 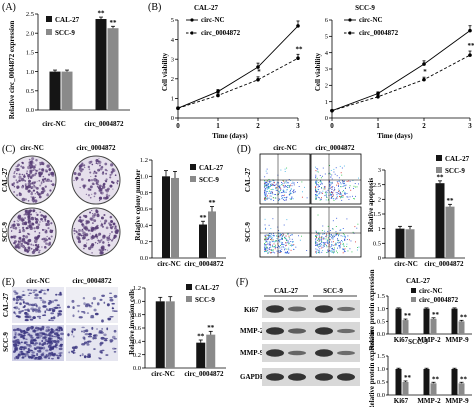 I want to click on x-tick-label: circ-NC, so click(x=163, y=374).